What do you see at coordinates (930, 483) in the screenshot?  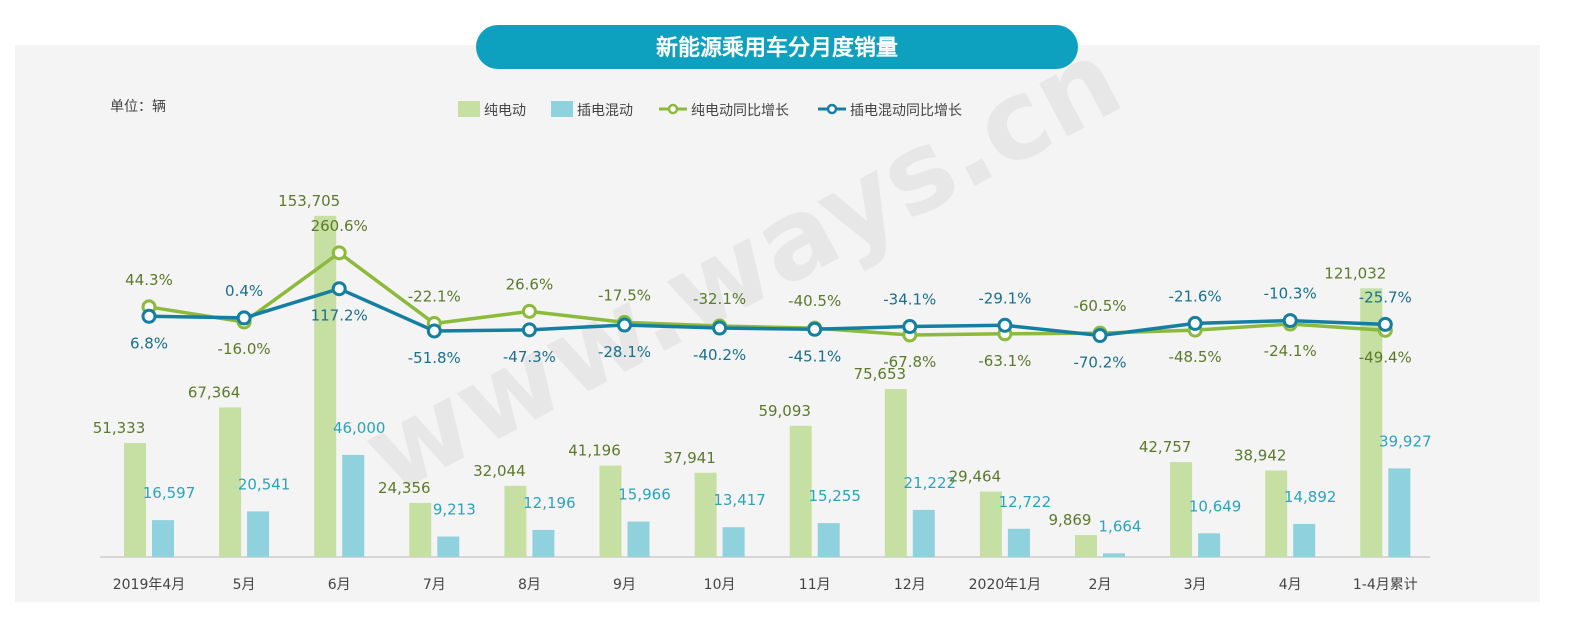 I see `bar-value-label: 21,222` at bounding box center [930, 483].